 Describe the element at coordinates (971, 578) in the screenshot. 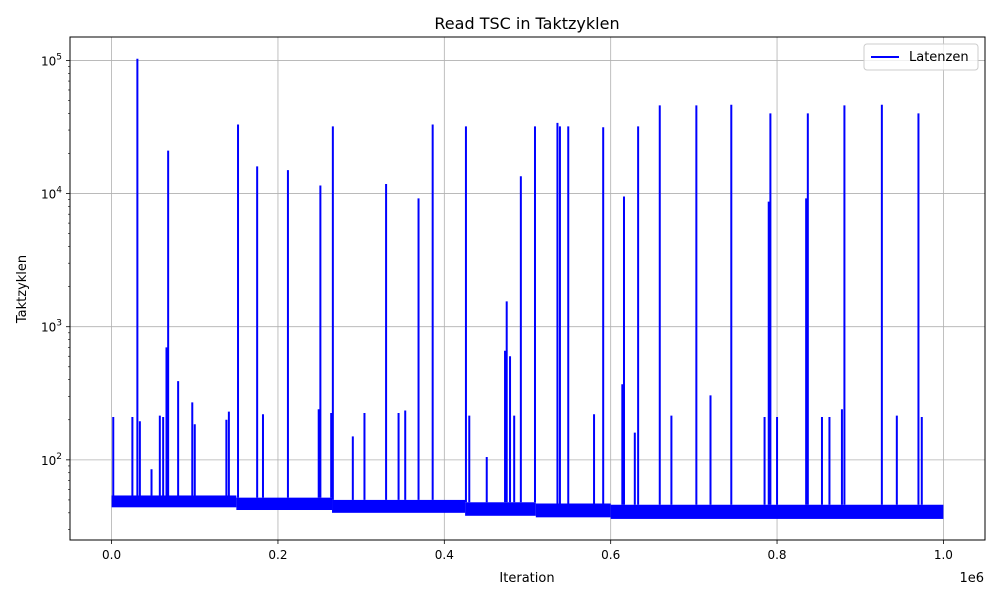

I see `x-offset-label: 1e6` at that location.